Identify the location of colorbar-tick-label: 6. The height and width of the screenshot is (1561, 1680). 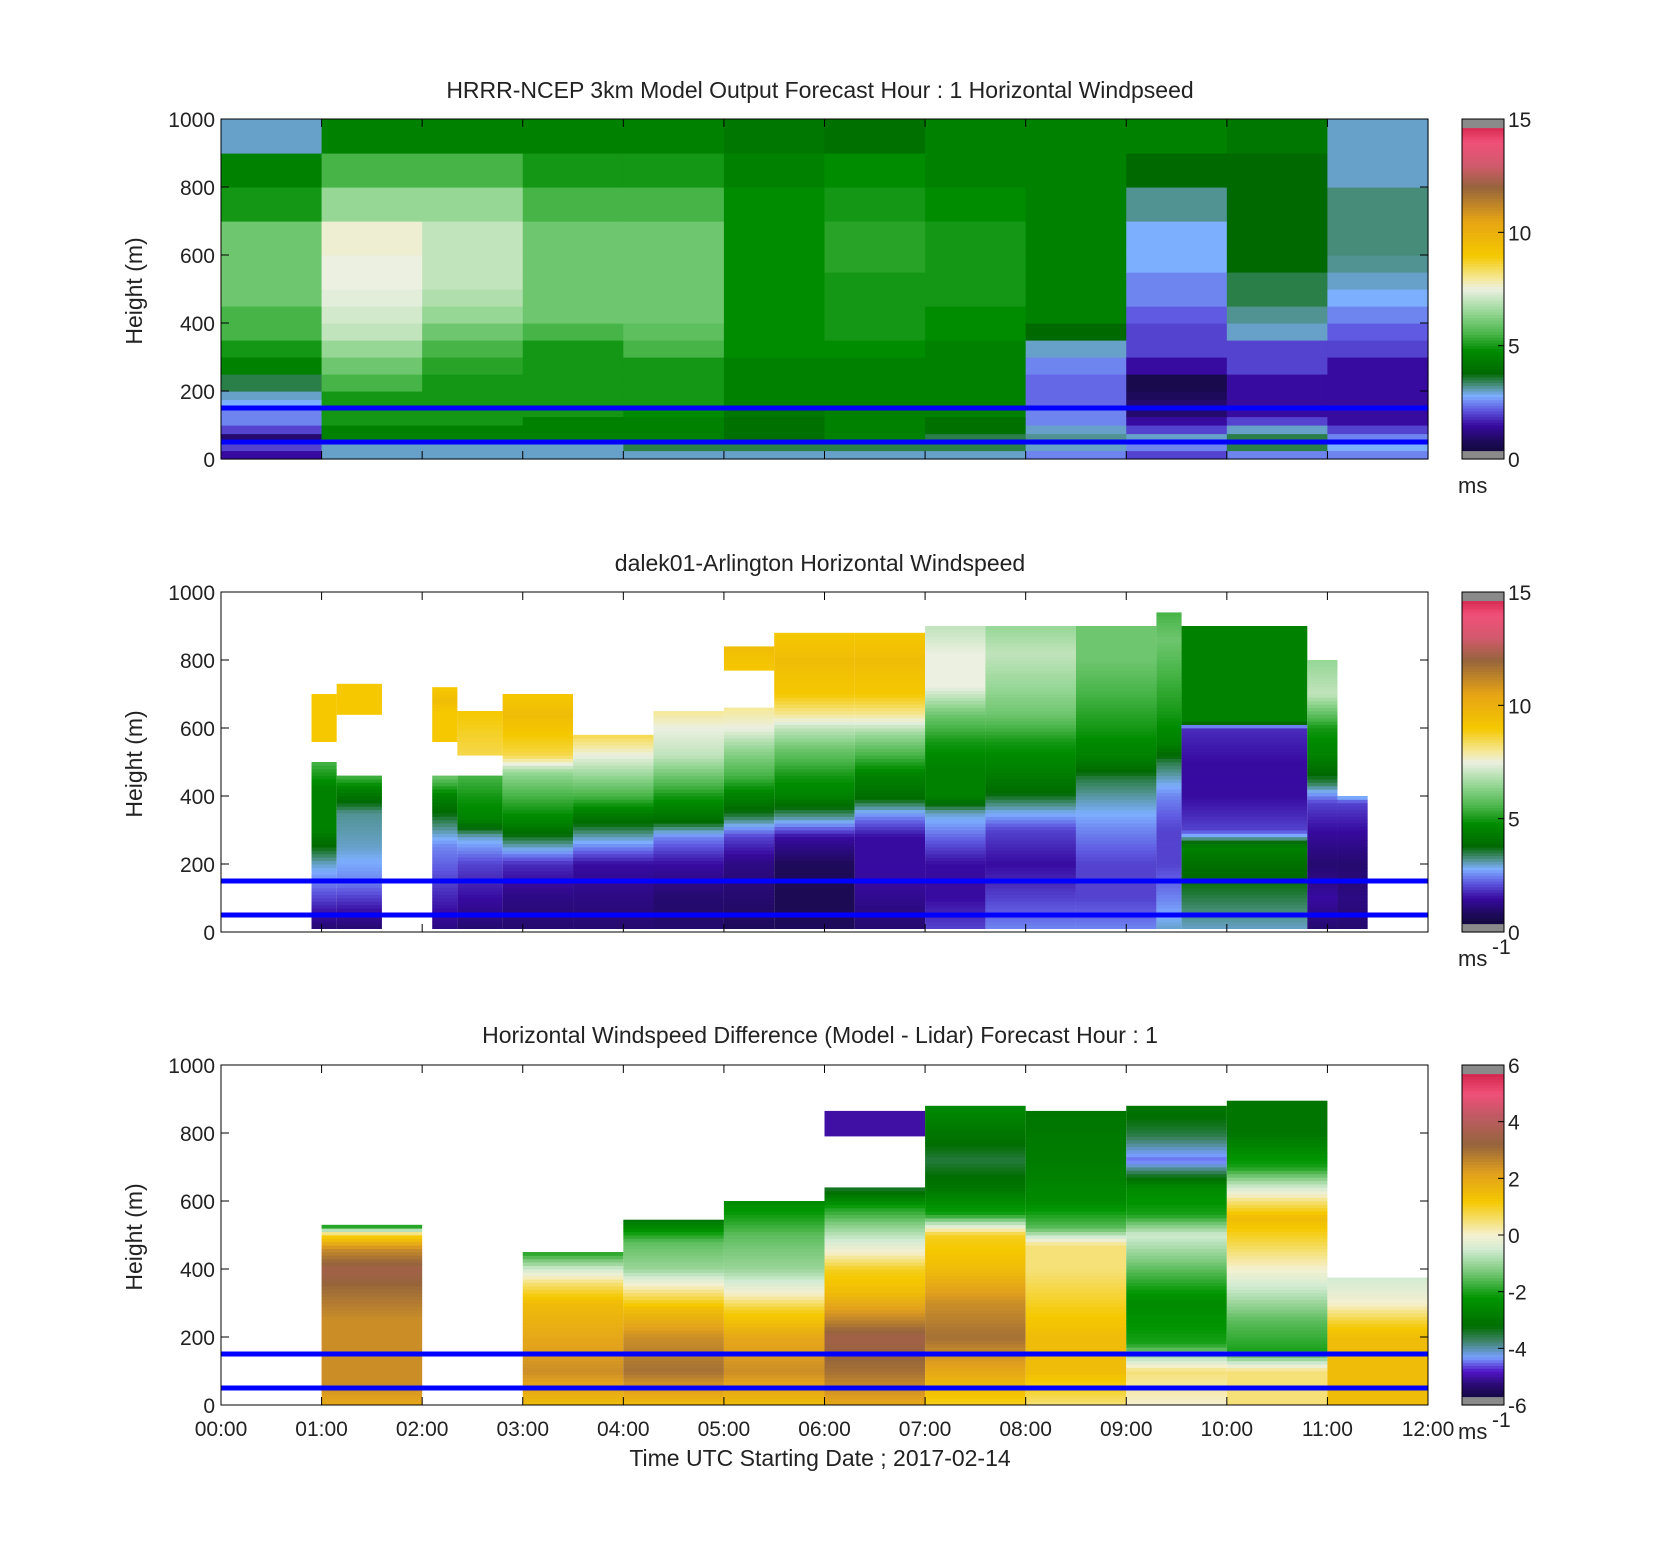
(1514, 1066).